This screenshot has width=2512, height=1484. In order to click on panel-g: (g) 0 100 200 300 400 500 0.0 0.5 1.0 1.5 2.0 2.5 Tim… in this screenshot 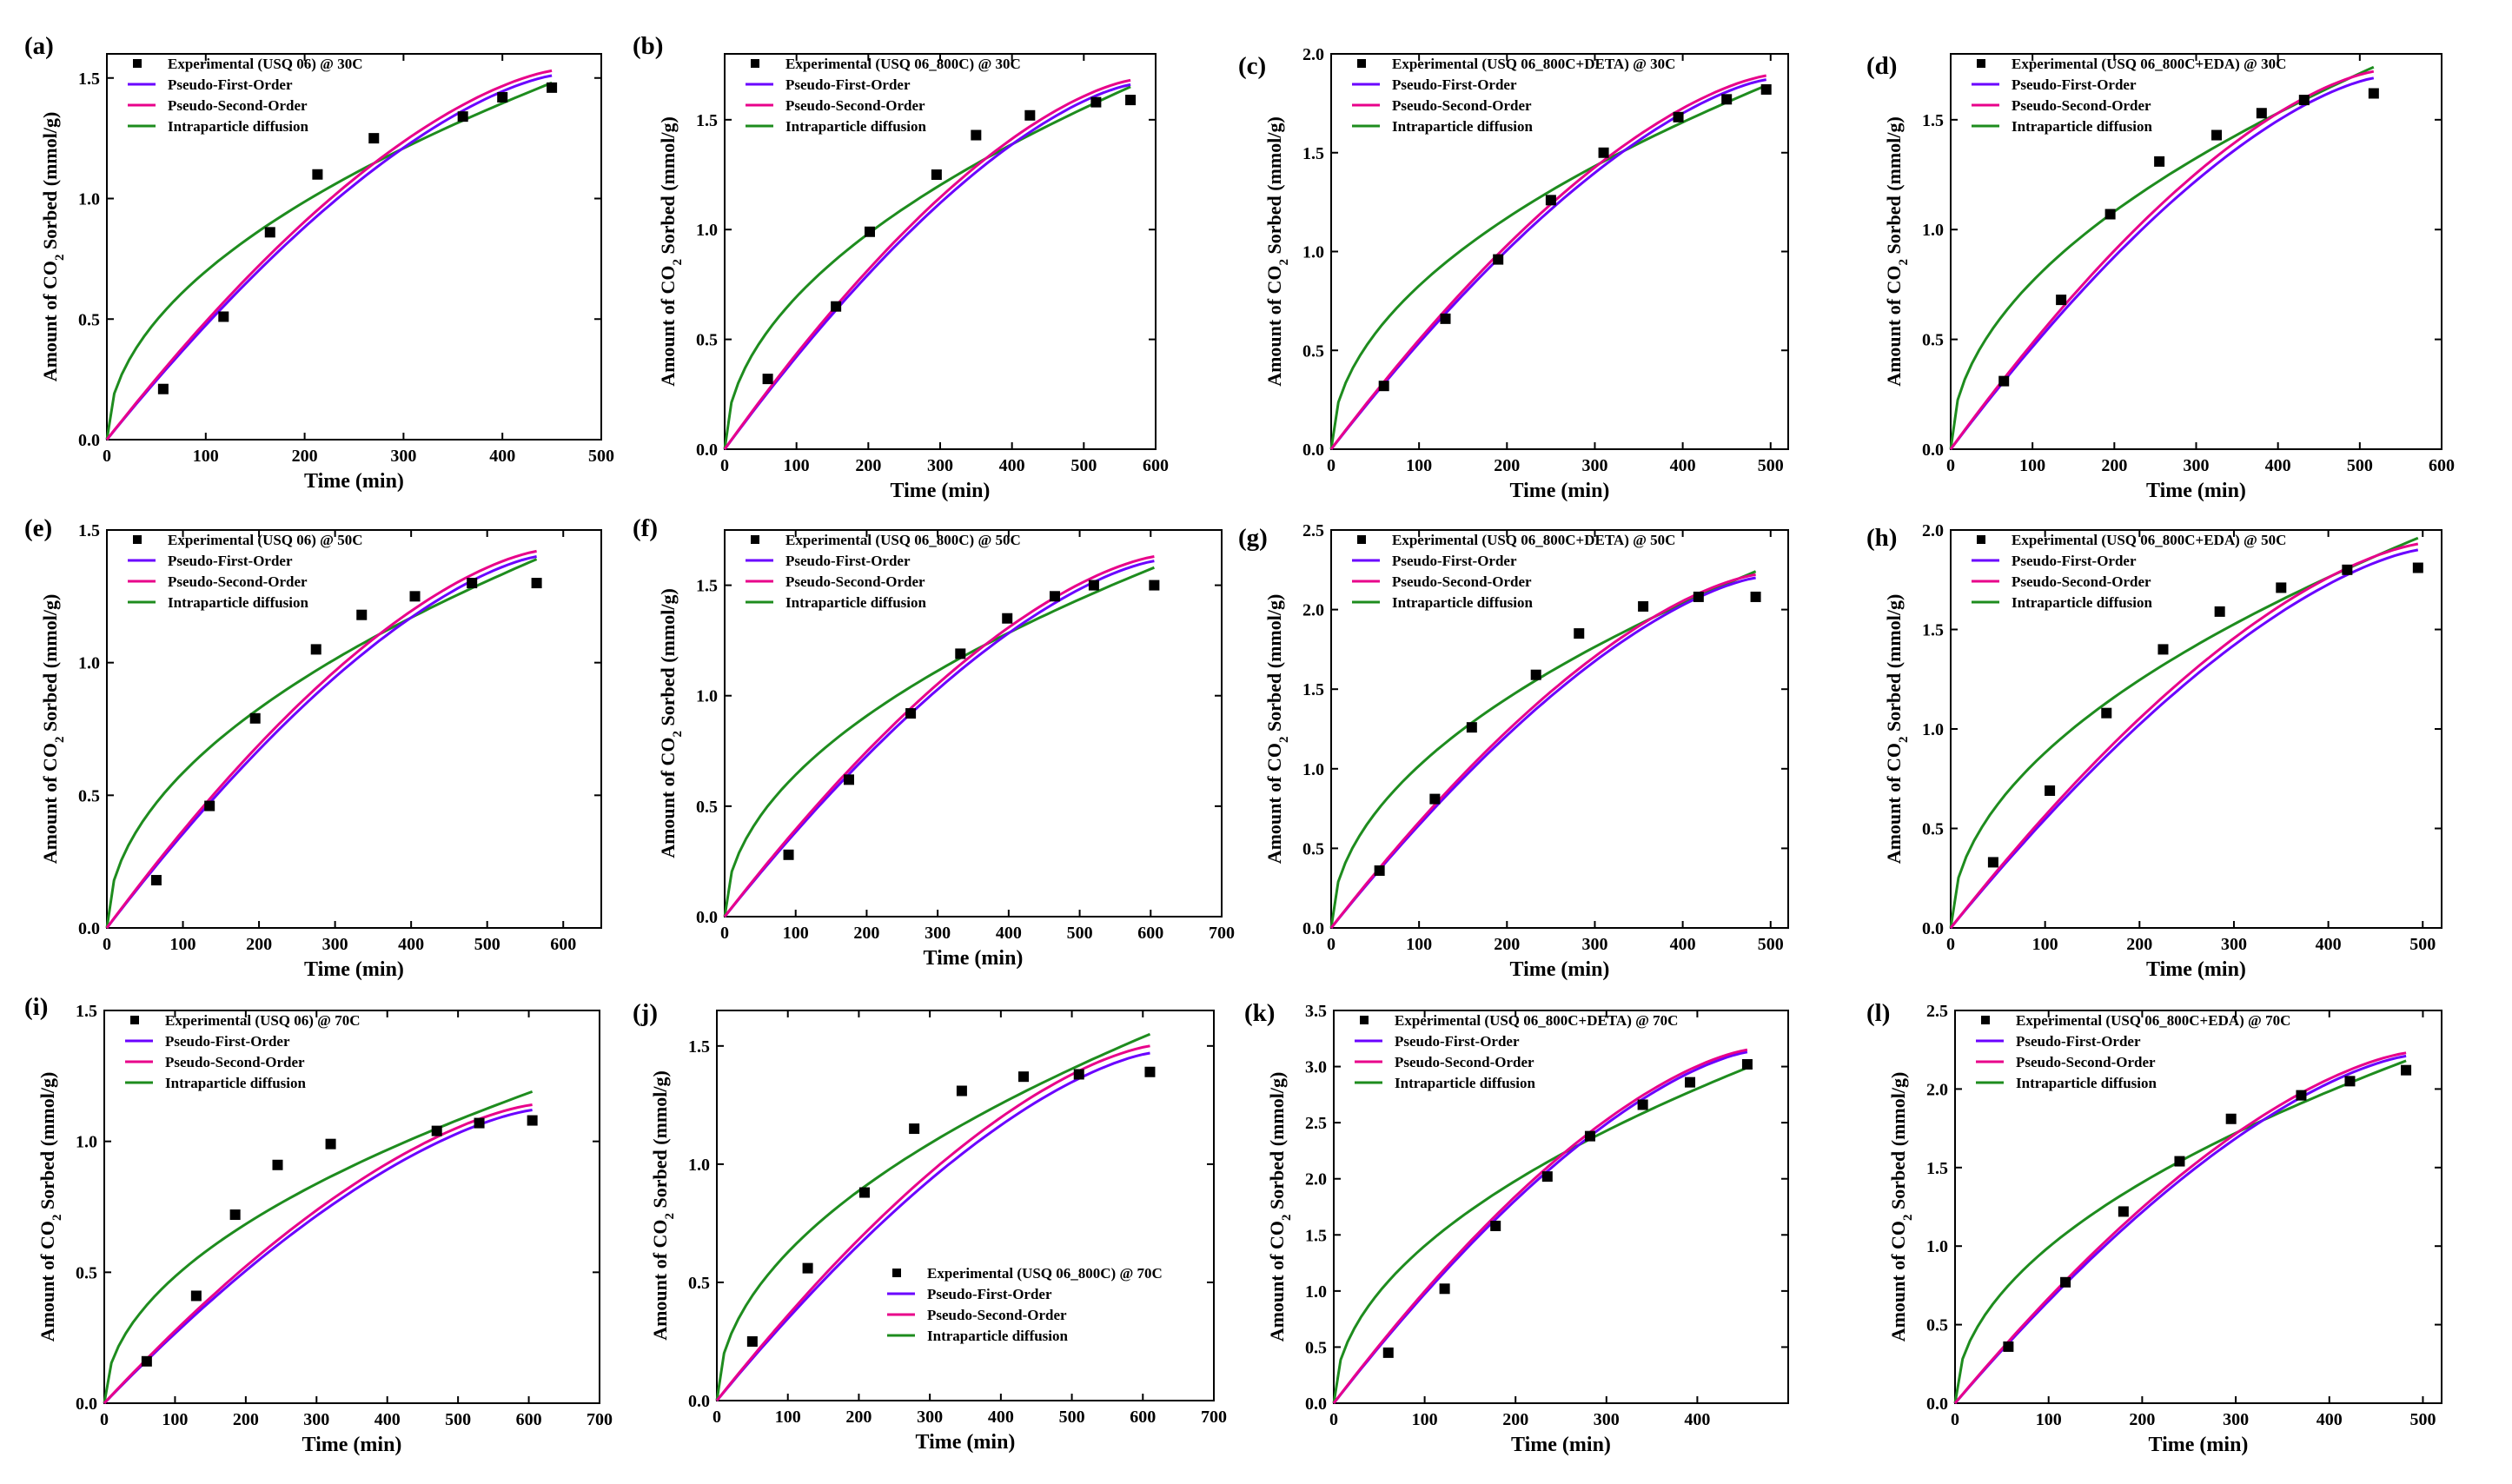, I will do `click(1514, 751)`.